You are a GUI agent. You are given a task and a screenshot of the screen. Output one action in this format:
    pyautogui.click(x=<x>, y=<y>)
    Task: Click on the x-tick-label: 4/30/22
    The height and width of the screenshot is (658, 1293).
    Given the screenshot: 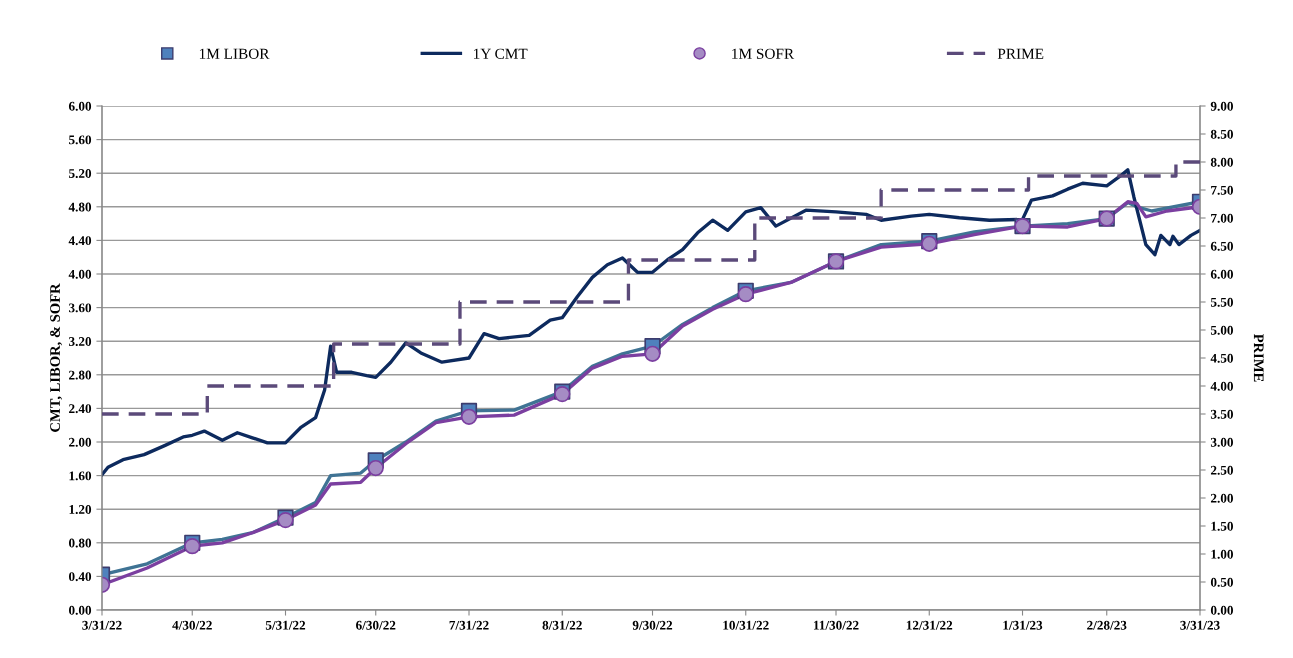 What is the action you would take?
    pyautogui.click(x=192, y=625)
    